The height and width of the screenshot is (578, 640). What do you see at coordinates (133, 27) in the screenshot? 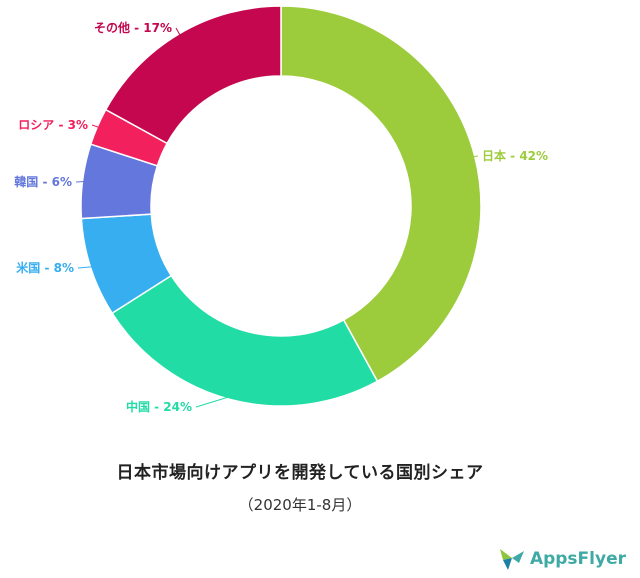
I see `slice-label-5: その他 - 17%` at bounding box center [133, 27].